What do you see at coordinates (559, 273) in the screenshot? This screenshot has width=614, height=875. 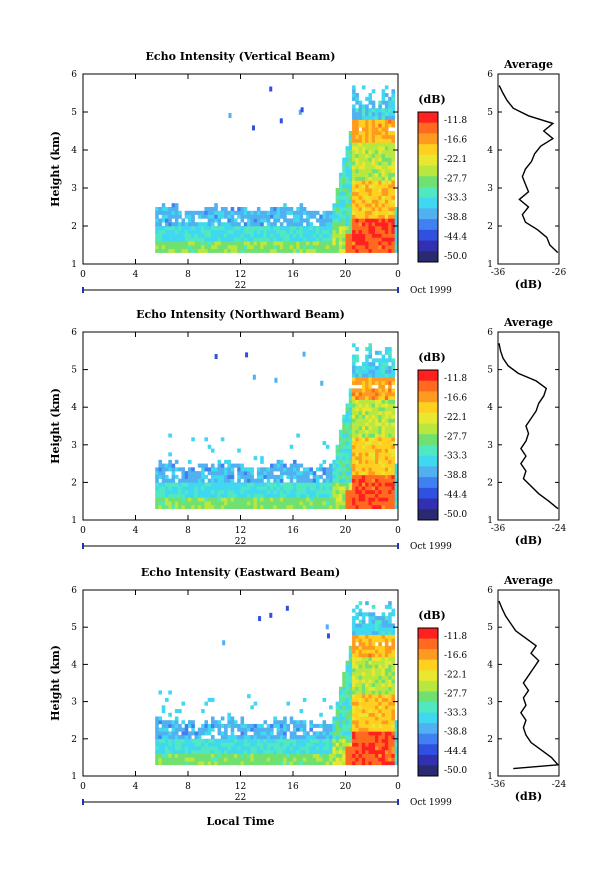 I see `profile-x-tick-label: -26` at bounding box center [559, 273].